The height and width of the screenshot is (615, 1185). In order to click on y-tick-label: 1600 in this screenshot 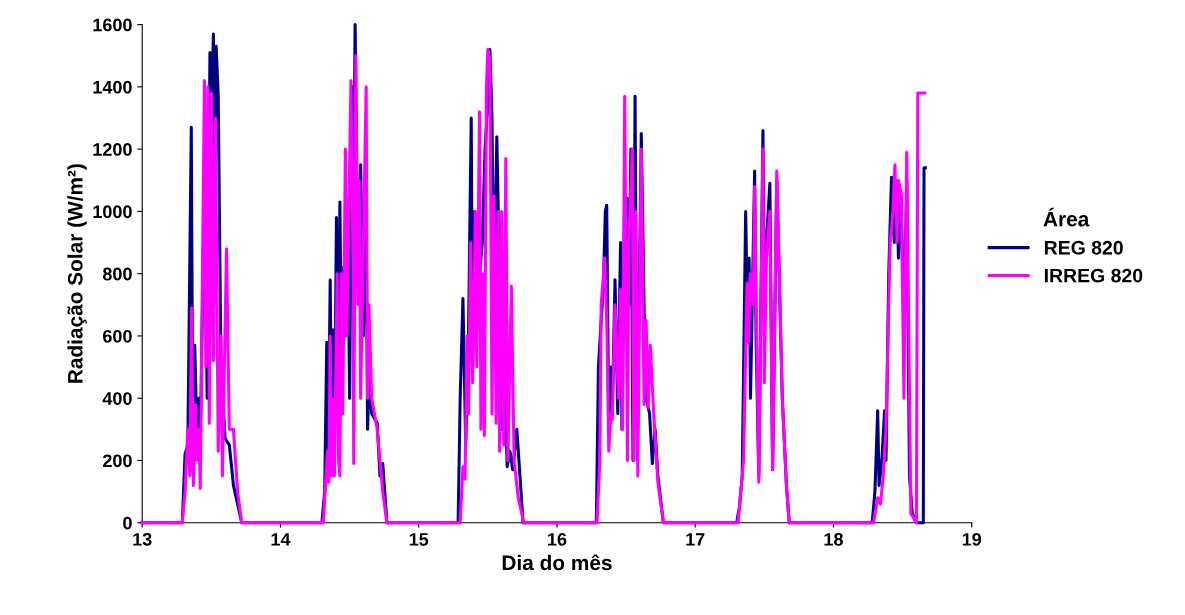, I will do `click(112, 25)`.